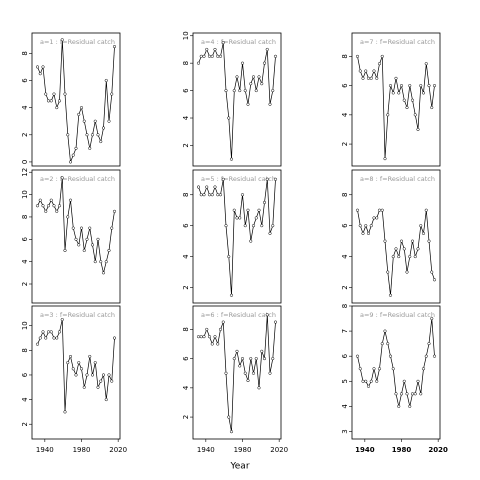 This screenshot has height=480, width=480. Describe the element at coordinates (76, 99) in the screenshot. I see `panel-frame` at that location.